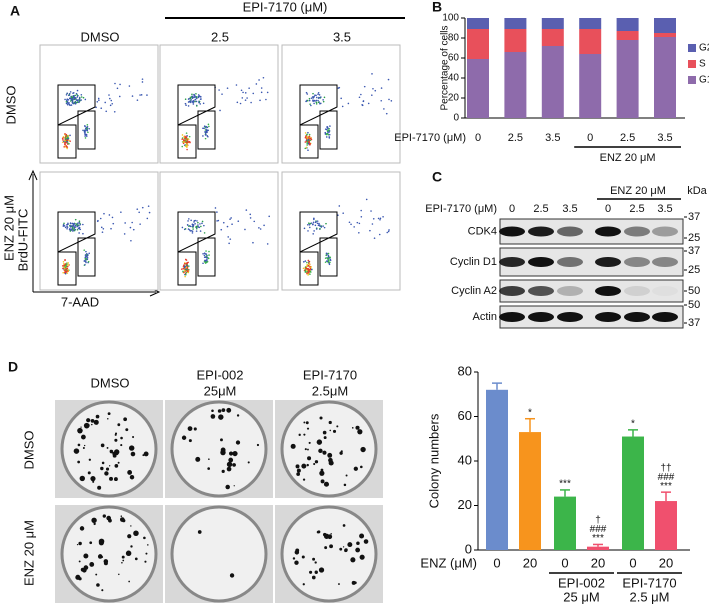  Describe the element at coordinates (581, 582) in the screenshot. I see `group-label: EPI-002` at that location.